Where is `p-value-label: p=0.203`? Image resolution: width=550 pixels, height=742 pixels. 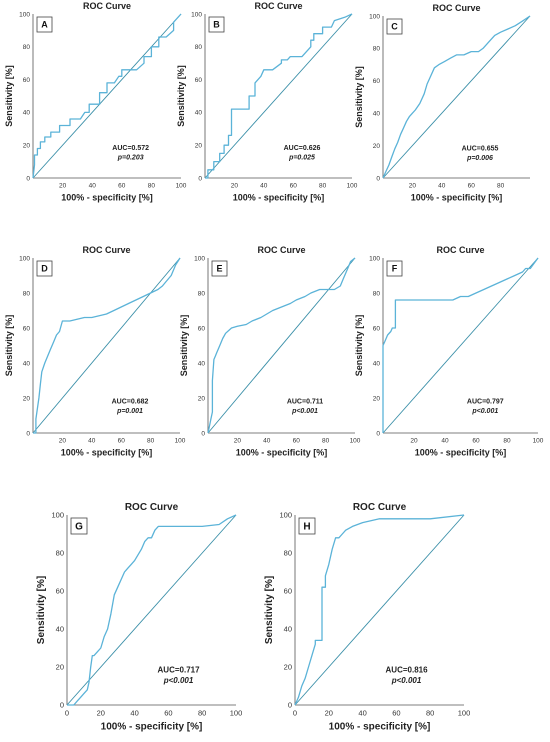 p-value-label: p=0.203 is located at coordinates (130, 158).